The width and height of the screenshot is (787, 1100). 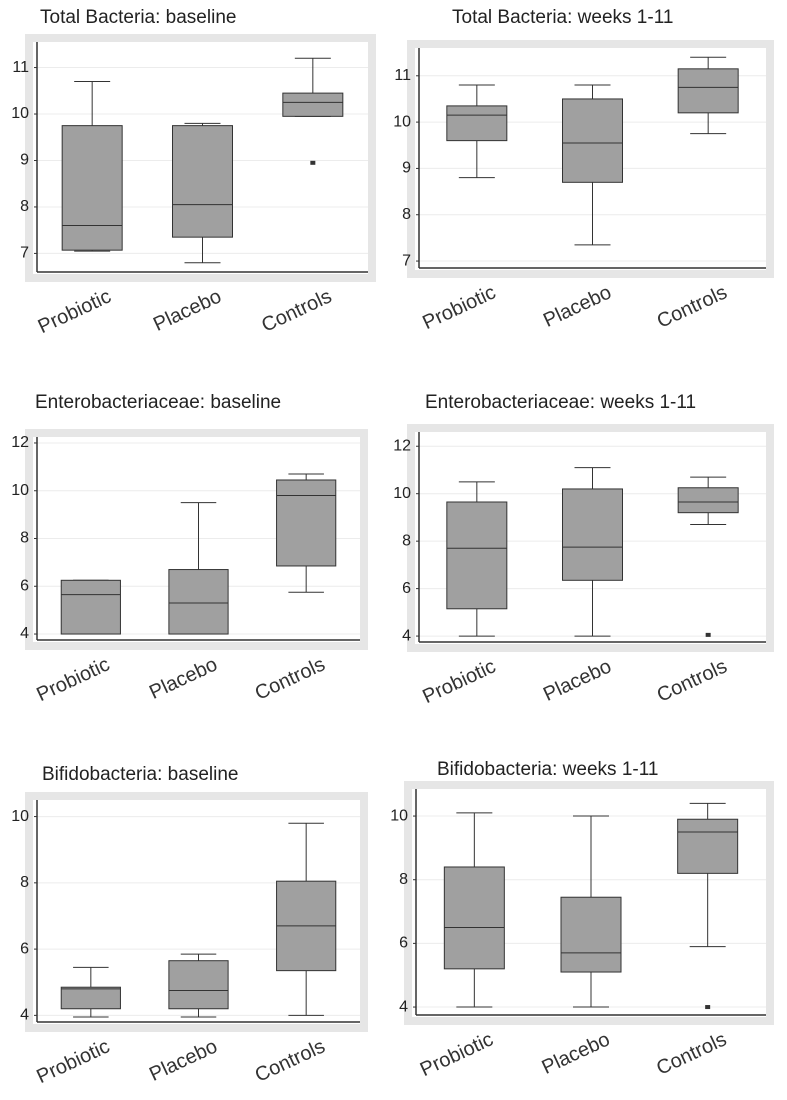 What do you see at coordinates (547, 769) in the screenshot?
I see `chart-title: Bifidobacteria: weeks 1-11` at bounding box center [547, 769].